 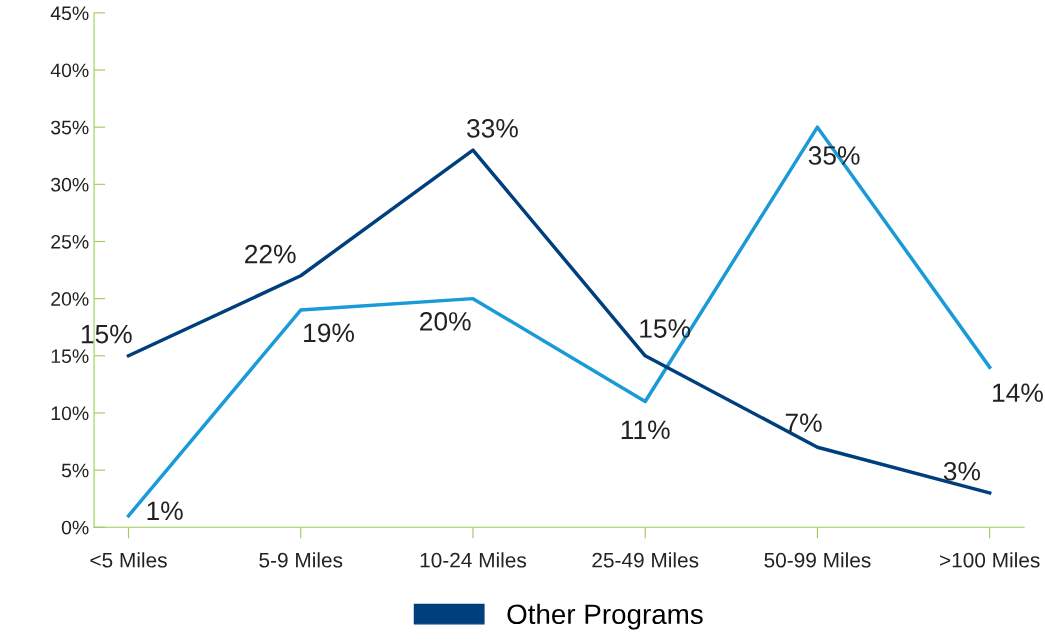 What do you see at coordinates (270, 254) in the screenshot?
I see `text: 22%` at bounding box center [270, 254].